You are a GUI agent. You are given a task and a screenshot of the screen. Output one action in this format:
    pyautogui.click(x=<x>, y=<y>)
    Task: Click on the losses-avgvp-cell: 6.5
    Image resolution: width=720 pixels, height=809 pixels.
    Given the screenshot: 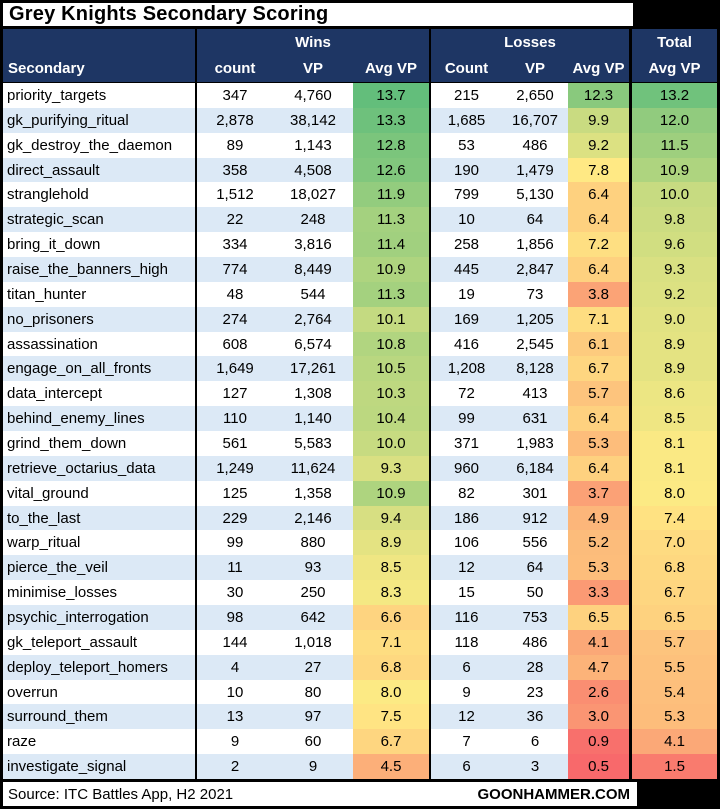 What is the action you would take?
    pyautogui.click(x=600, y=617)
    